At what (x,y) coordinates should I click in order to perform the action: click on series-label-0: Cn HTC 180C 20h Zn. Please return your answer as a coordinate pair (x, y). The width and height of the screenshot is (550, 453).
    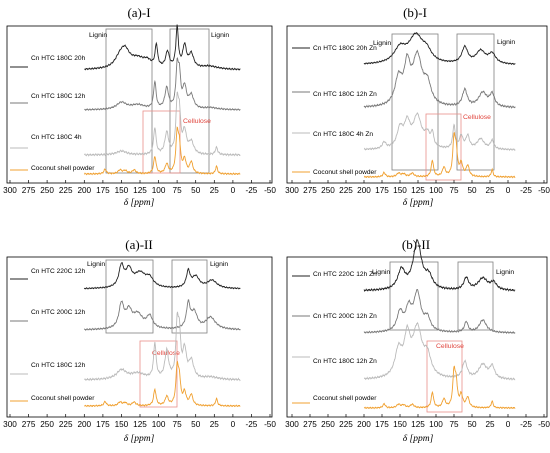
    Looking at the image, I should click on (334, 48).